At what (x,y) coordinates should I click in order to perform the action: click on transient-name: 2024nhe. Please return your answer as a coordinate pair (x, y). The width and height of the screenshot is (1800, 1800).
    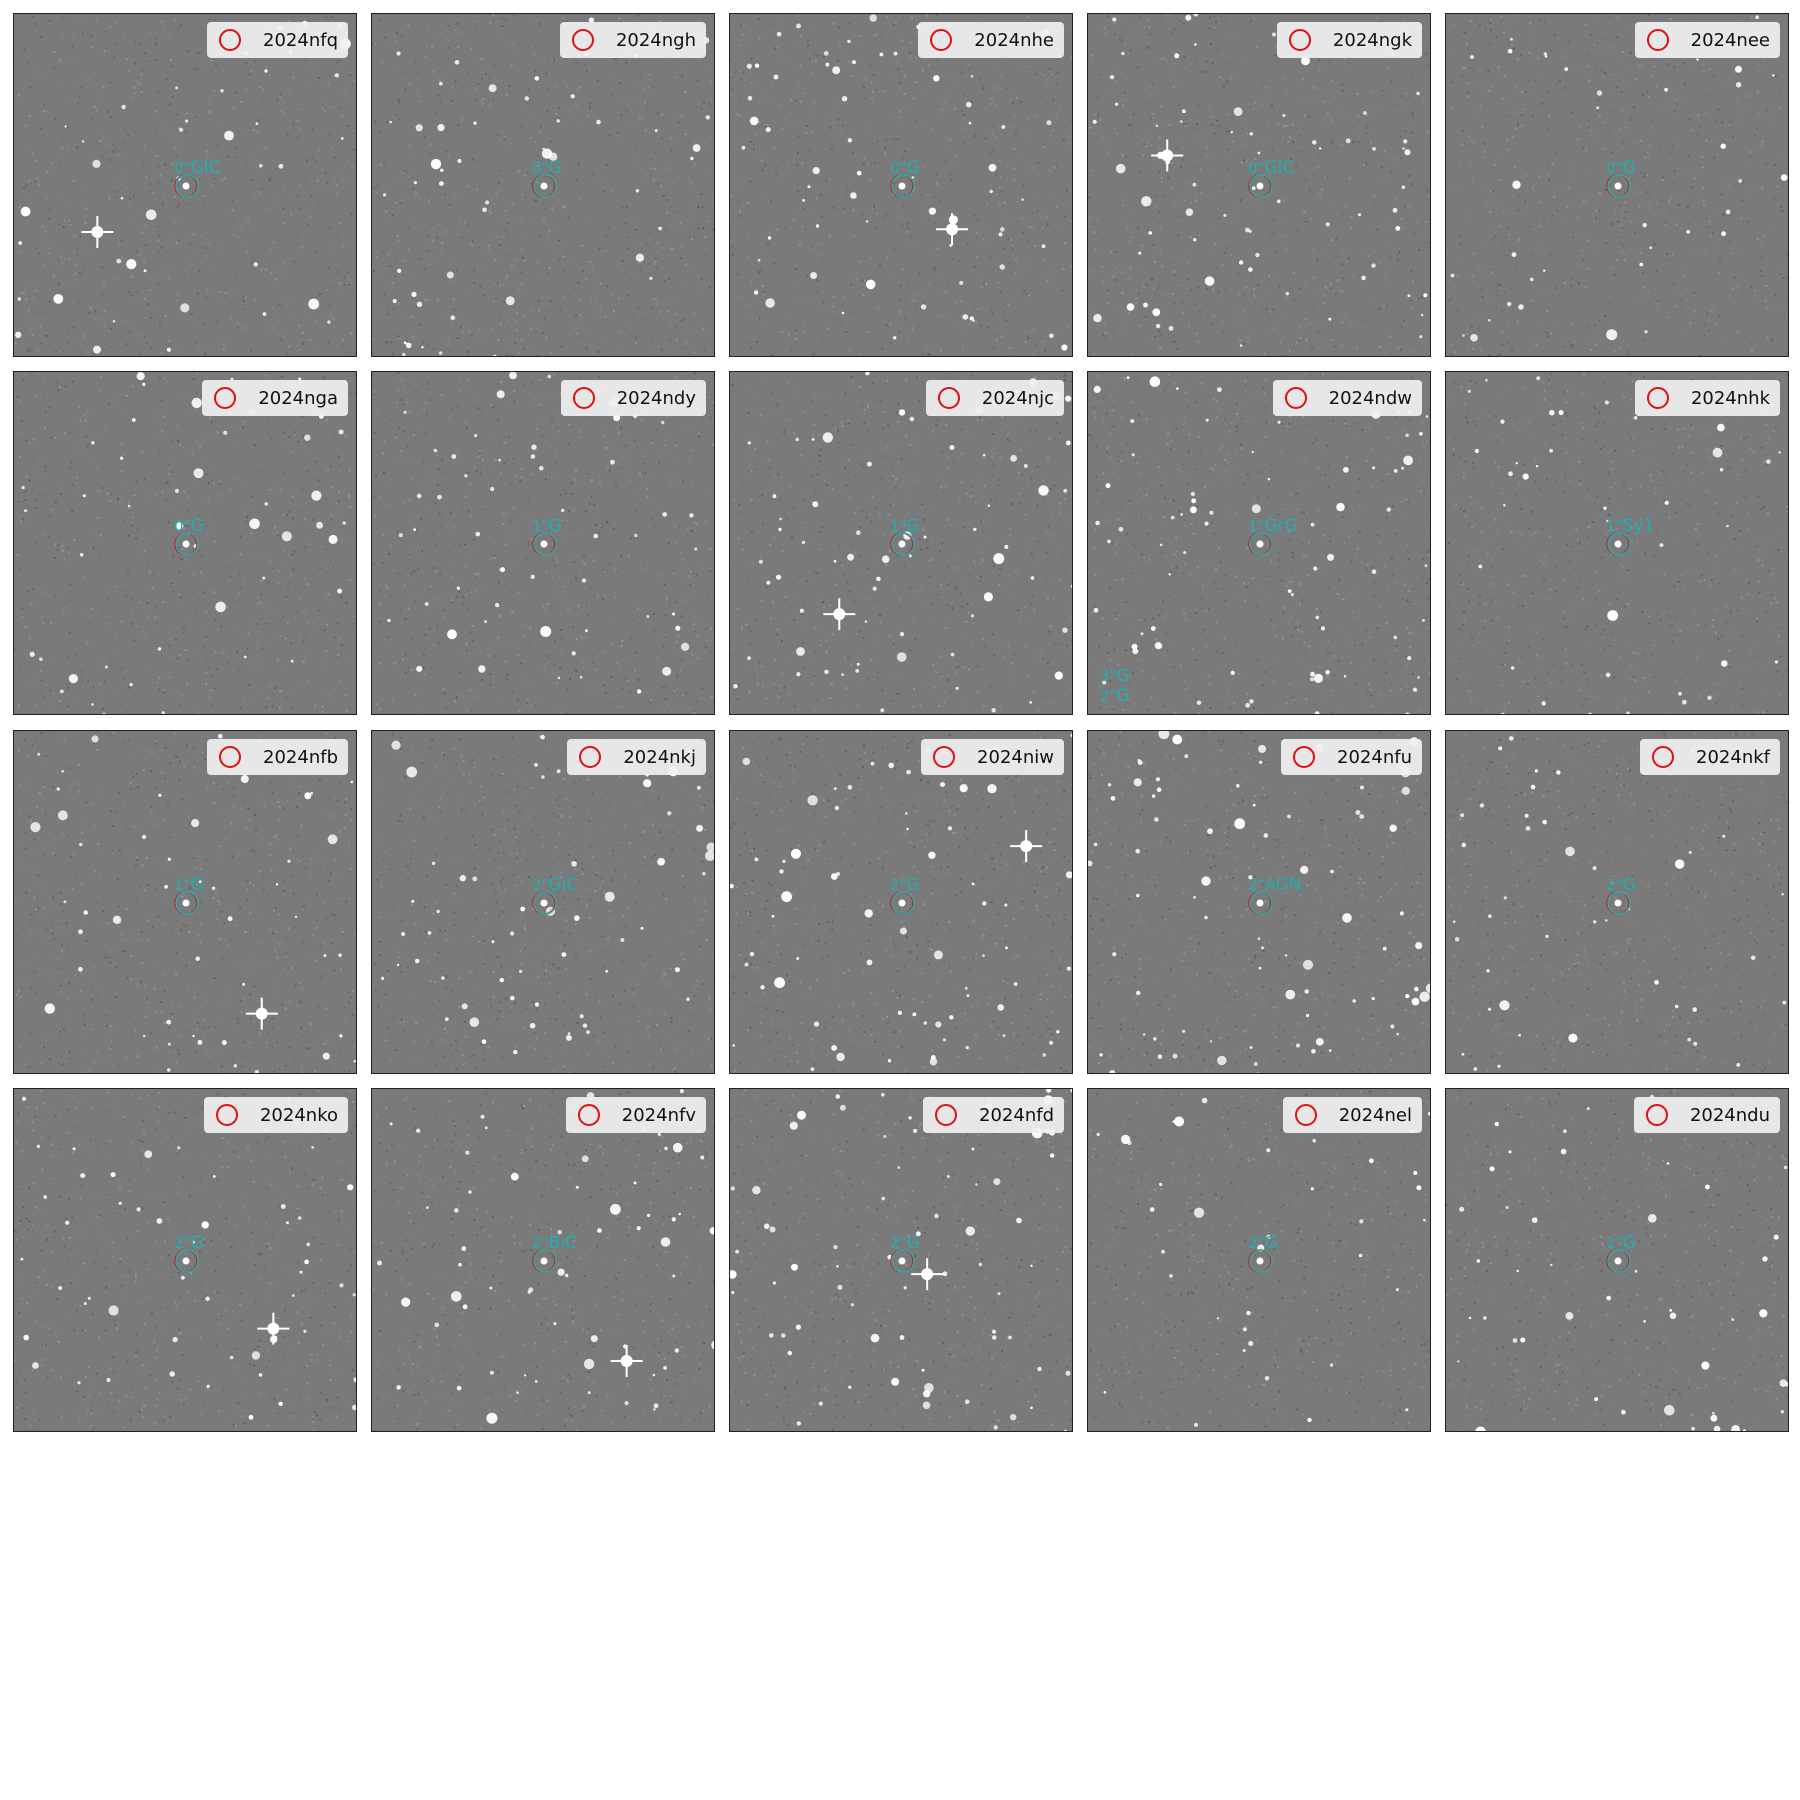
    Looking at the image, I should click on (1014, 40).